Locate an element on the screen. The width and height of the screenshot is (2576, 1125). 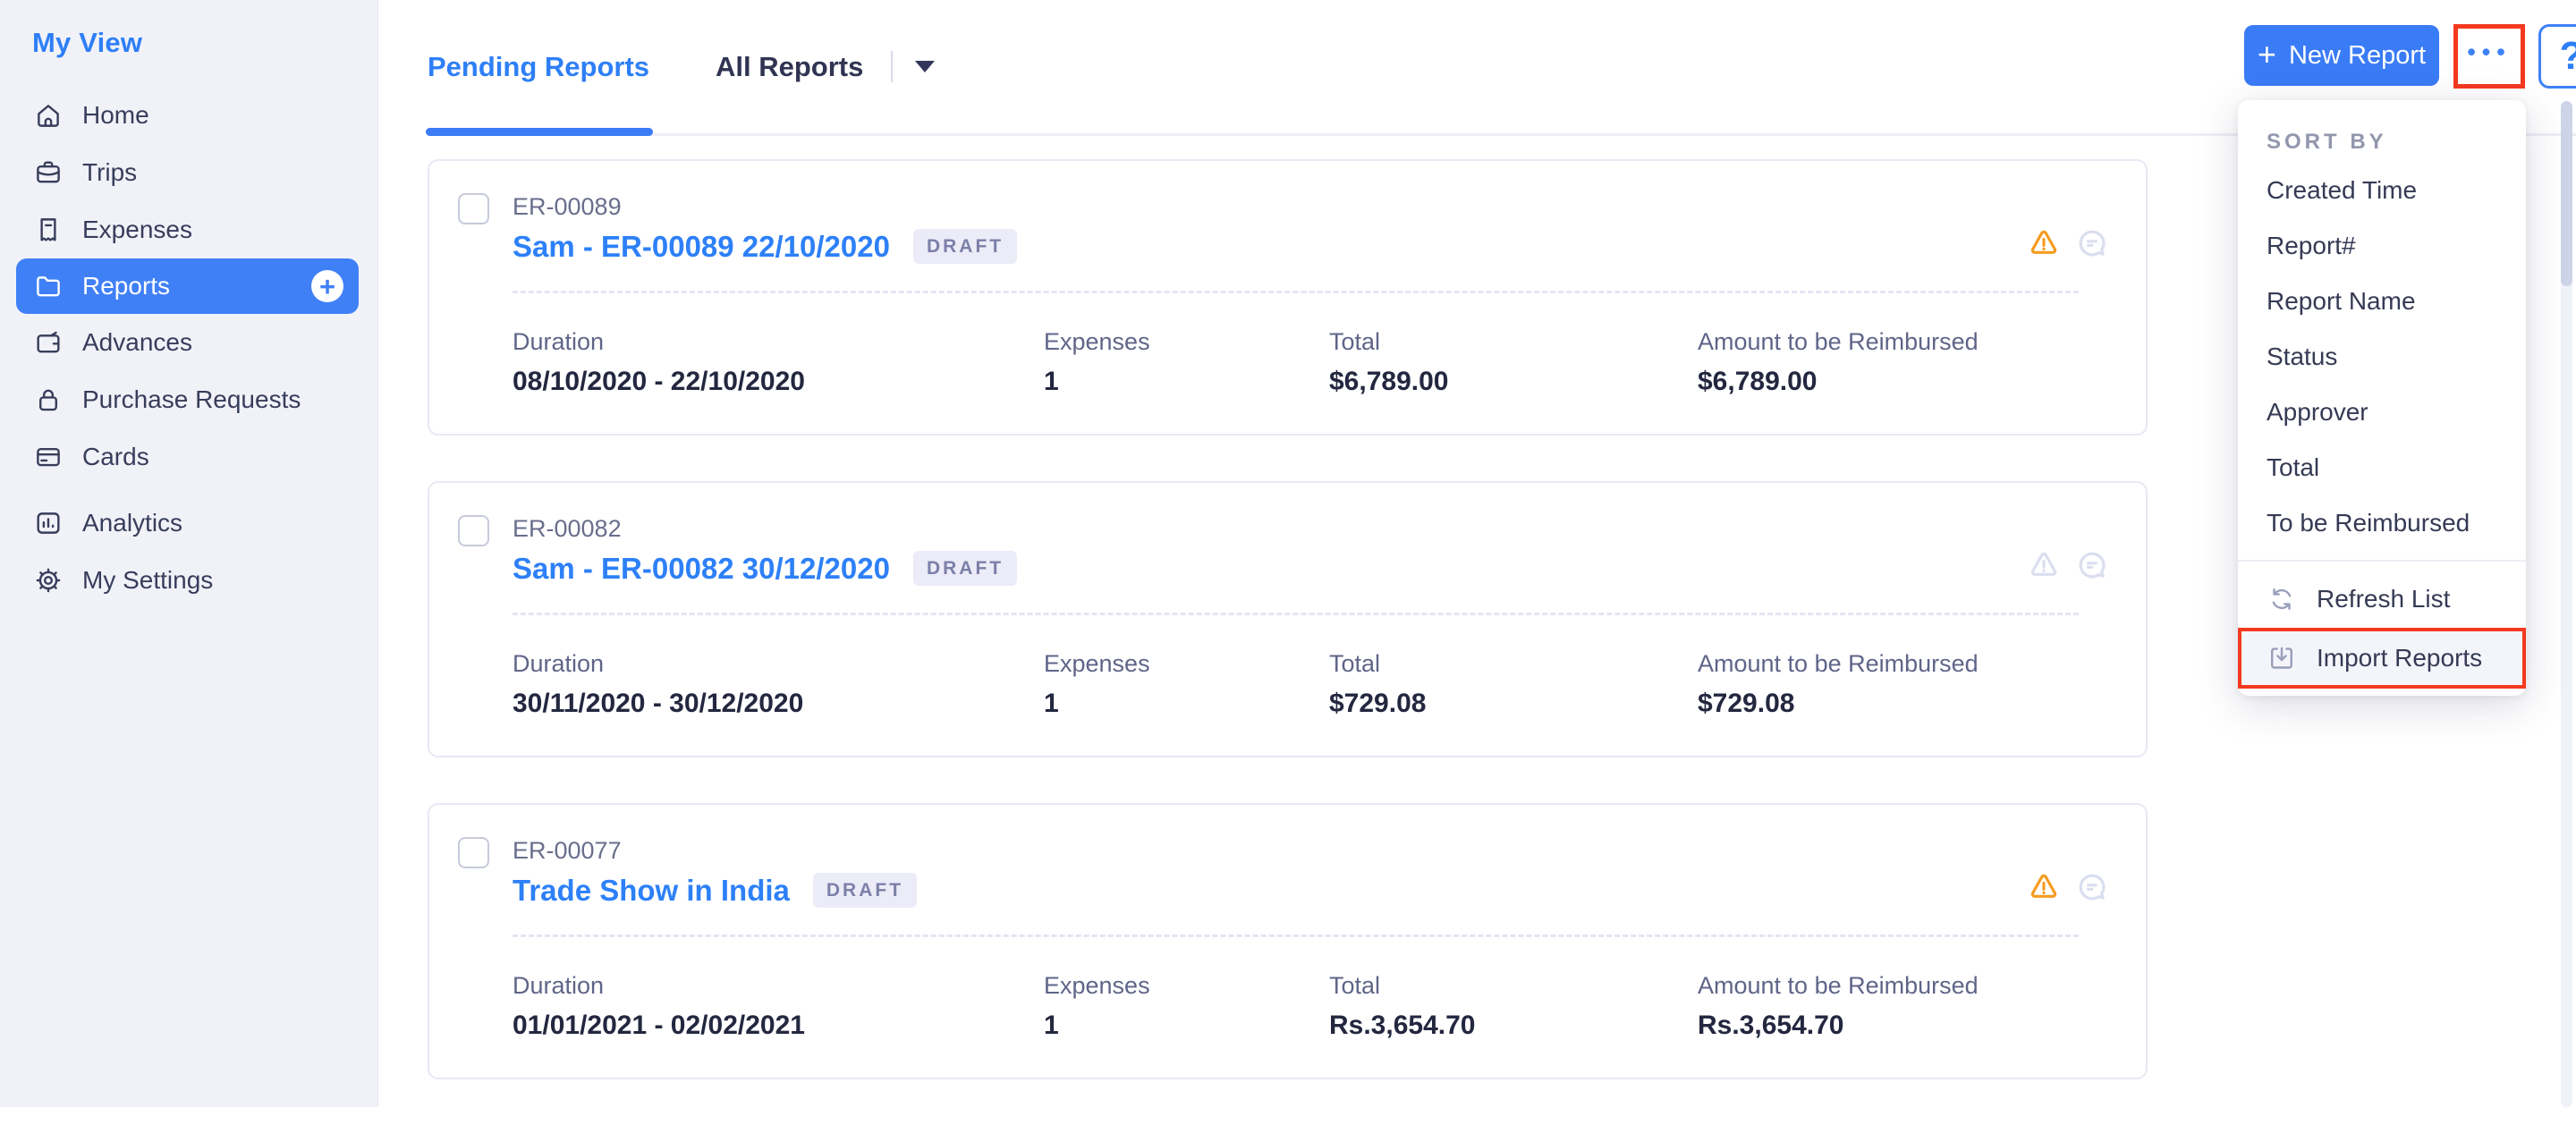
sidebar-item-label: Home is located at coordinates (115, 115).